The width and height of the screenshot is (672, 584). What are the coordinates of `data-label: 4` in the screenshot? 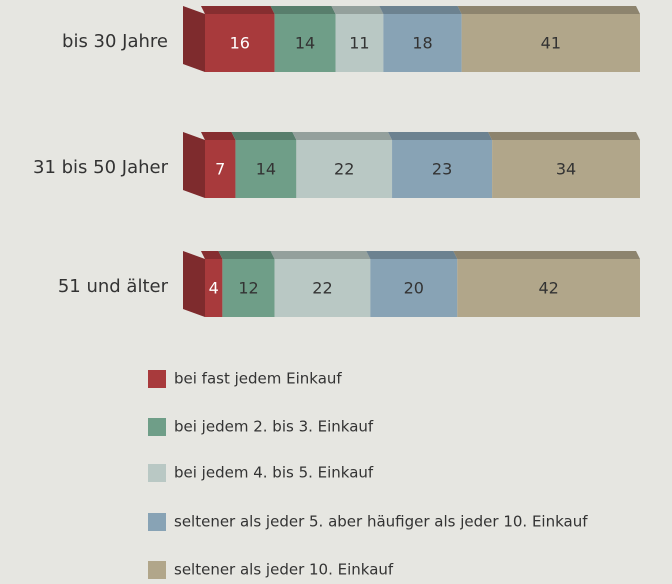 It's located at (214, 288).